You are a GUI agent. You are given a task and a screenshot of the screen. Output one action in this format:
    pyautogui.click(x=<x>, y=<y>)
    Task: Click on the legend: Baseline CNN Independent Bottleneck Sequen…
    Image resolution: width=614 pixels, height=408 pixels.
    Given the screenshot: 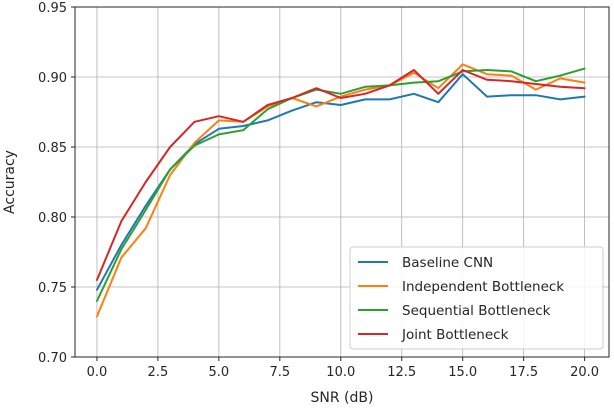 What is the action you would take?
    pyautogui.click(x=476, y=298)
    